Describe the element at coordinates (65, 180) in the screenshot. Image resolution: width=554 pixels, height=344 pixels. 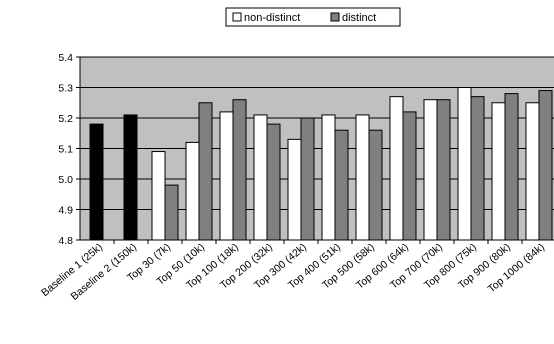
I see `y-tick-label: 5.0` at that location.